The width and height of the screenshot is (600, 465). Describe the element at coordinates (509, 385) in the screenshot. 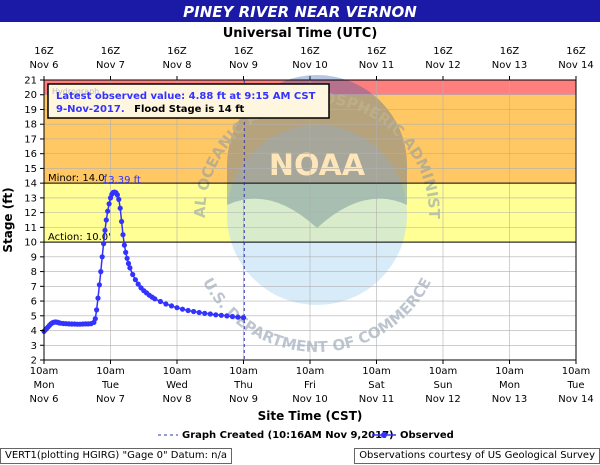

I see `bottom-tick-day-7: Mon` at that location.